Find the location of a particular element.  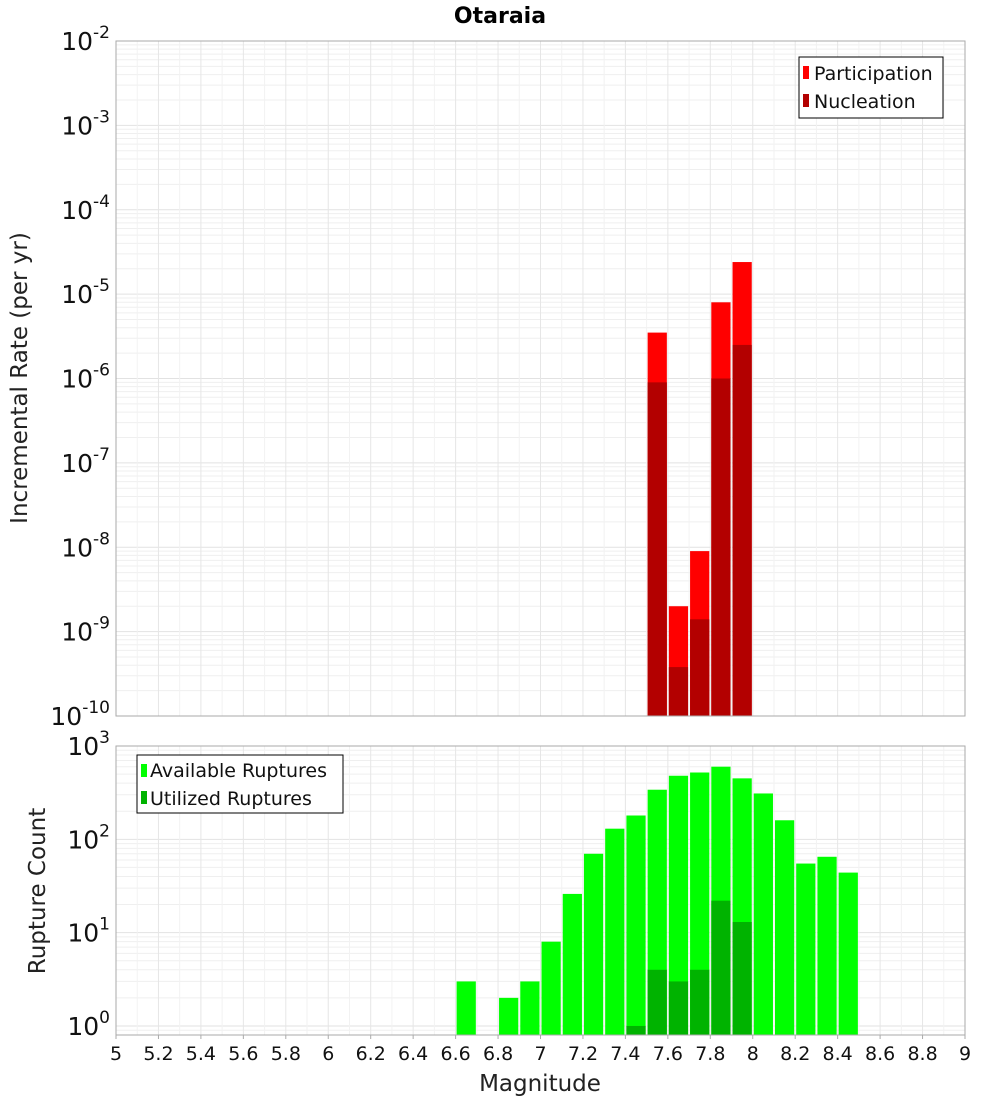

x-tick-label: 5 is located at coordinates (116, 1054).